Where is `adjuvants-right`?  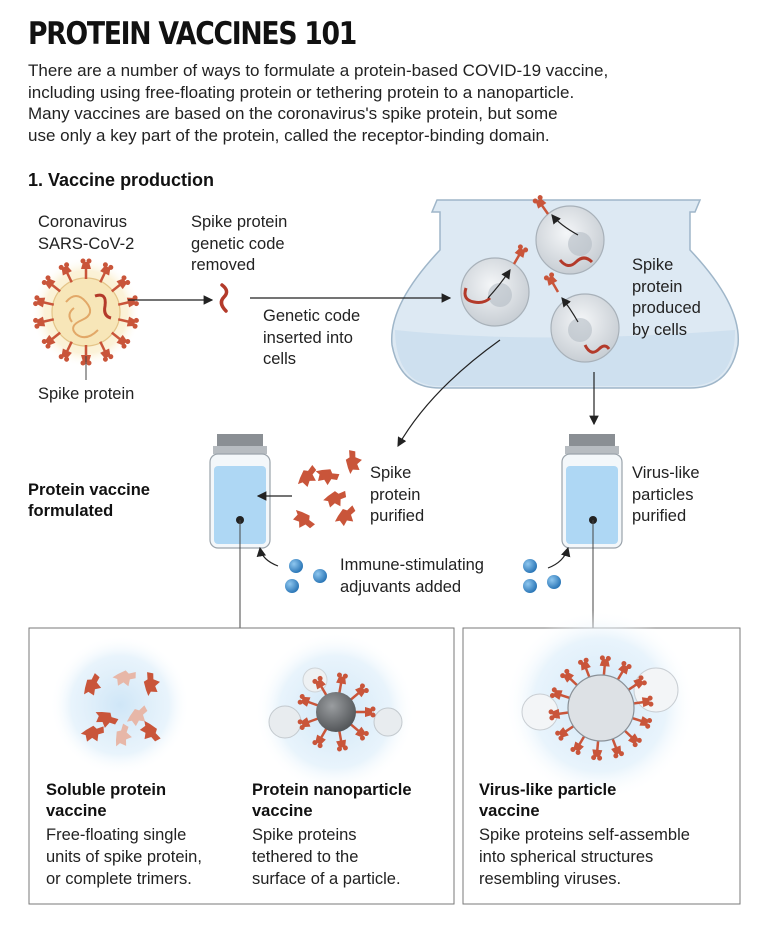
adjuvants-right is located at coordinates (542, 576).